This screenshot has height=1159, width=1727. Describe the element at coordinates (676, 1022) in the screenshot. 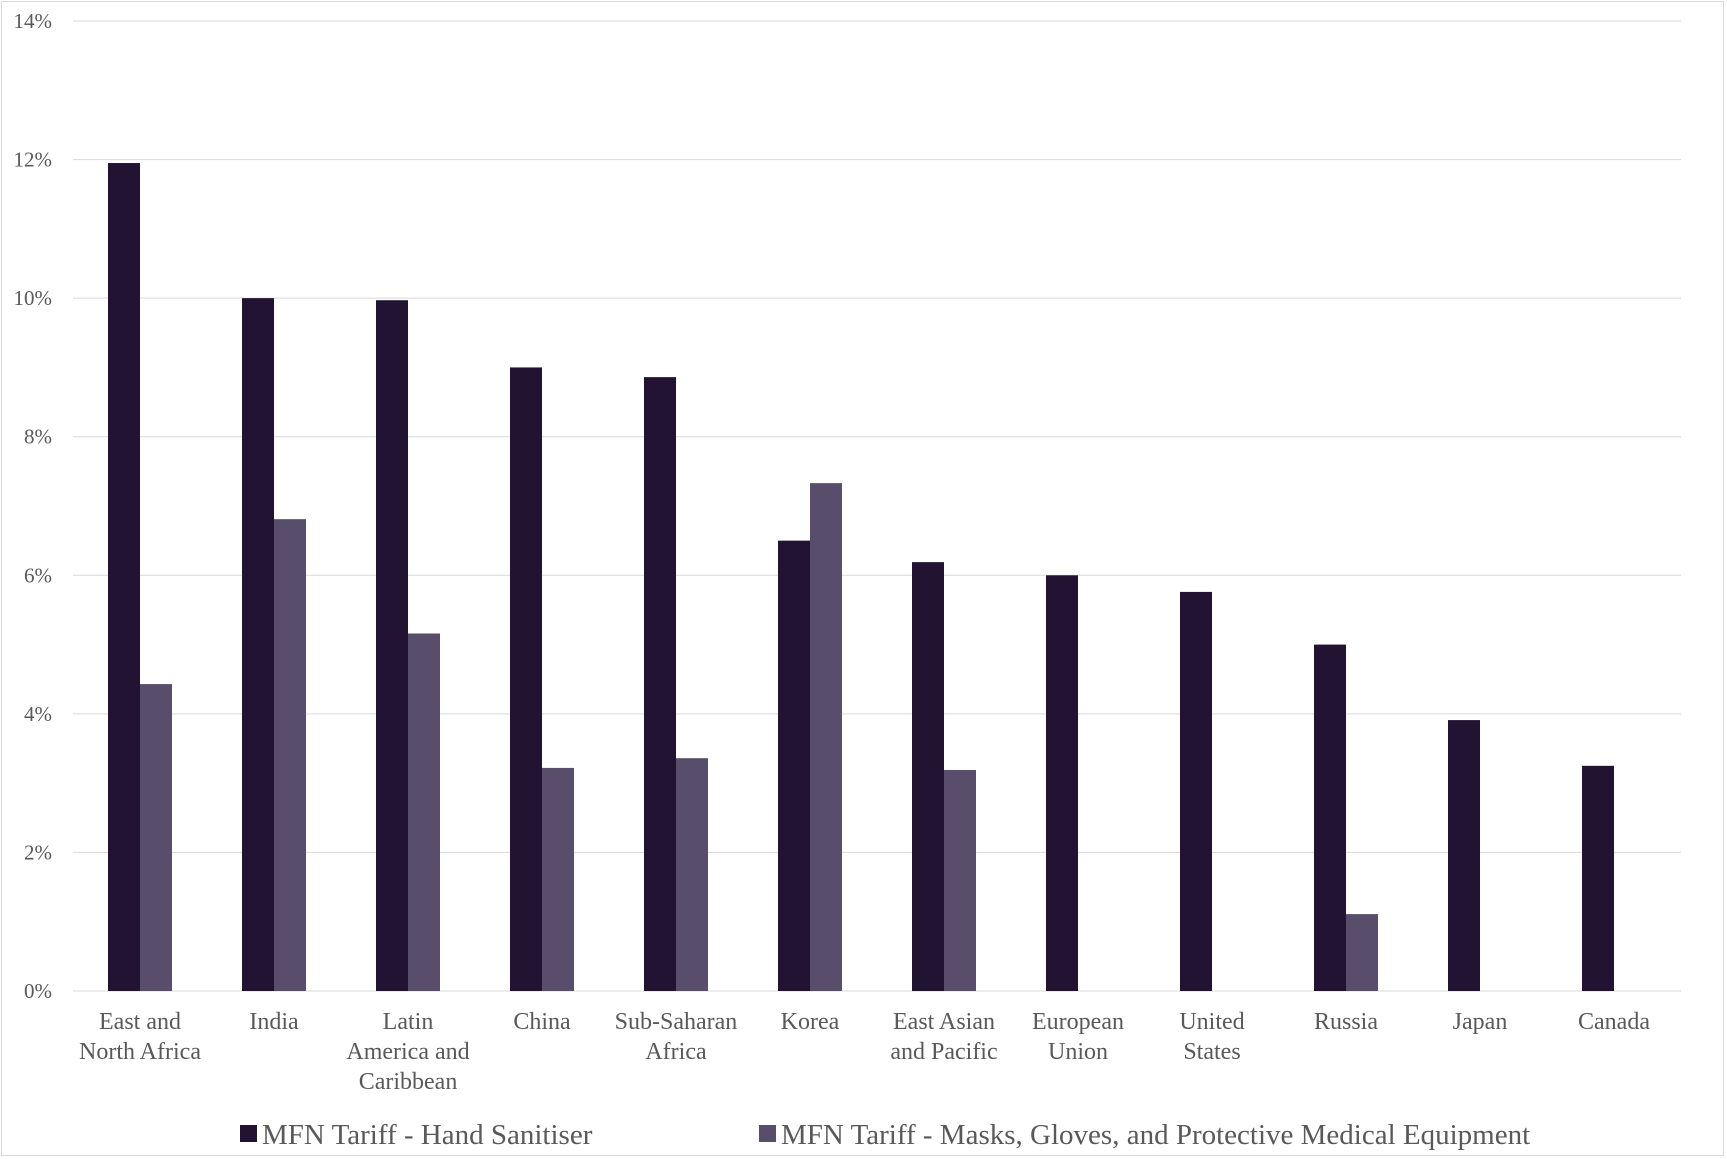

I see `x-category-label: Sub-Saharan` at that location.